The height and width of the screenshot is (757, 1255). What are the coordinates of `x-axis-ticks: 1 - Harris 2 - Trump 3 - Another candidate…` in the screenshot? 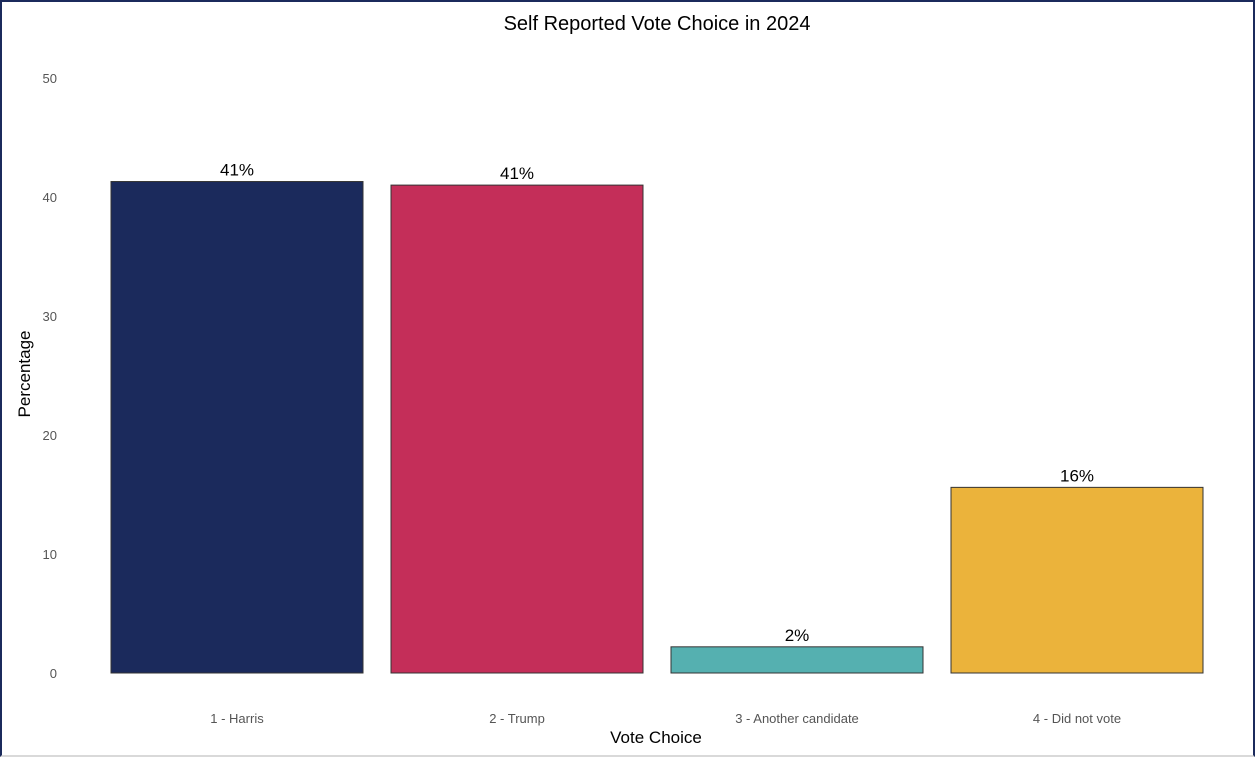 It's located at (665, 718).